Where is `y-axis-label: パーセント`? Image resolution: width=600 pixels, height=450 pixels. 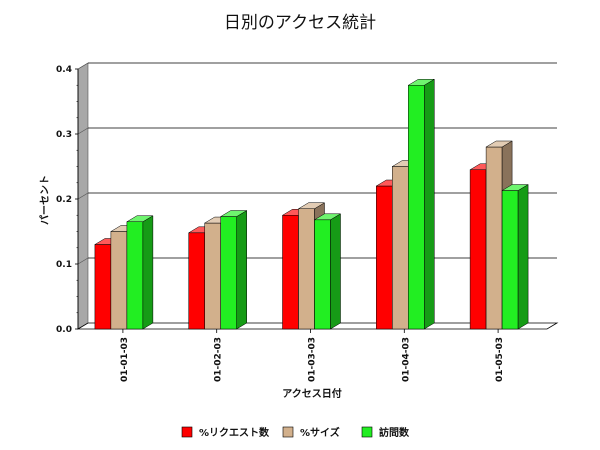 y-axis-label: パーセント is located at coordinates (45, 200).